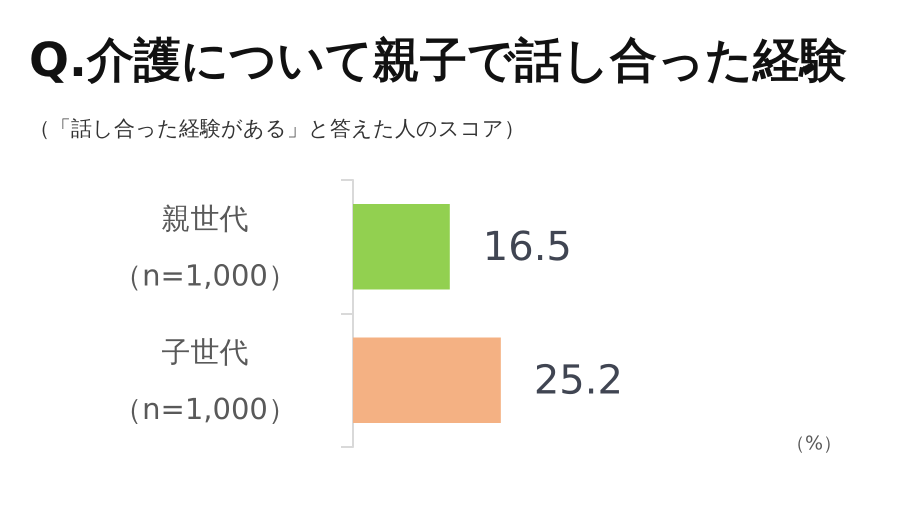 This screenshot has height=516, width=900. I want to click on chart-title: Q.介護について親子で話し合った経験, so click(438, 60).